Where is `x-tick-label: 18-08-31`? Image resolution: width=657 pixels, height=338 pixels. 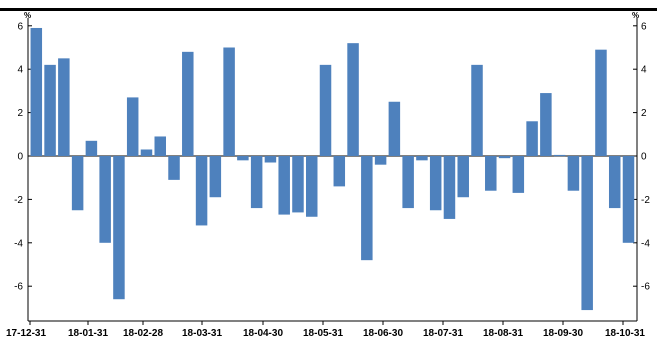
x-tick-label: 18-08-31 is located at coordinates (503, 333).